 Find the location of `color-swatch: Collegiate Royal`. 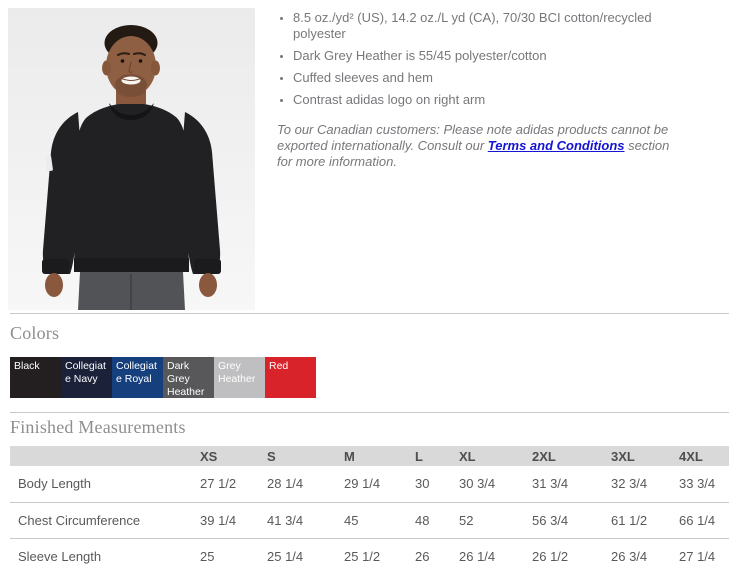

color-swatch: Collegiate Royal is located at coordinates (137, 377).